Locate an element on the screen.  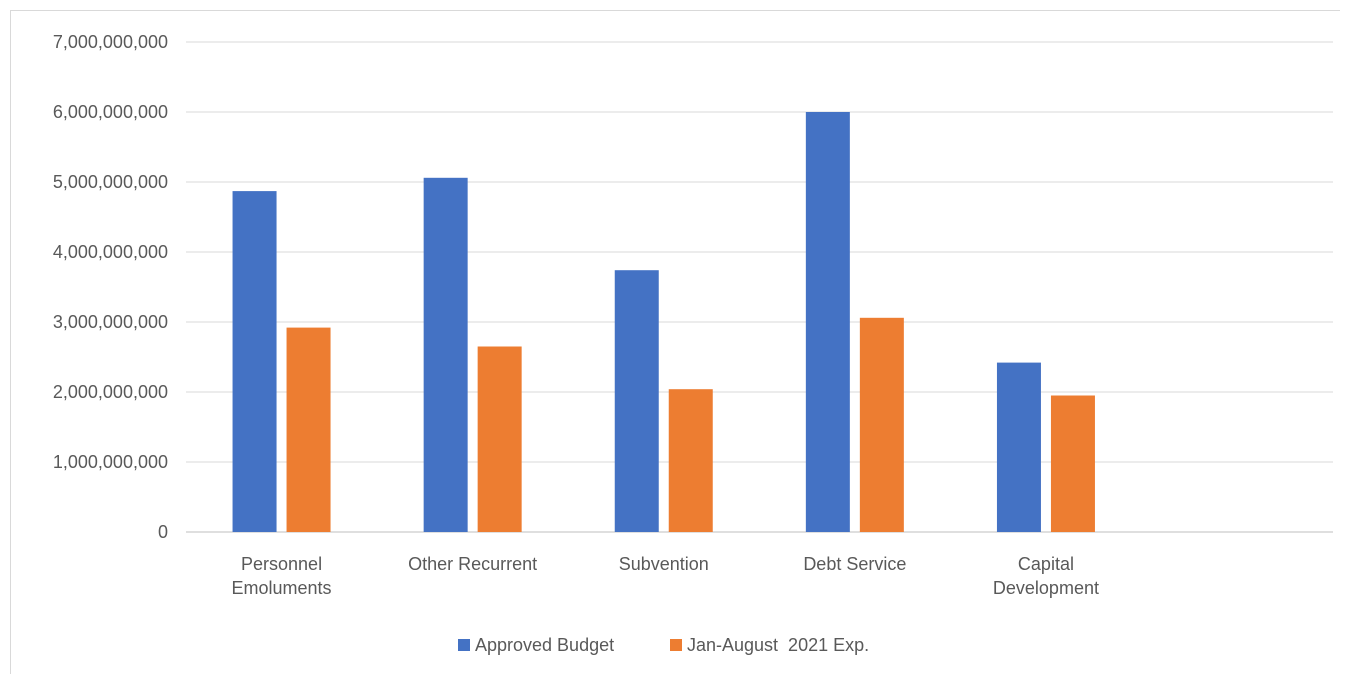
y-tick-label: 3,000,000,000 is located at coordinates (110, 322).